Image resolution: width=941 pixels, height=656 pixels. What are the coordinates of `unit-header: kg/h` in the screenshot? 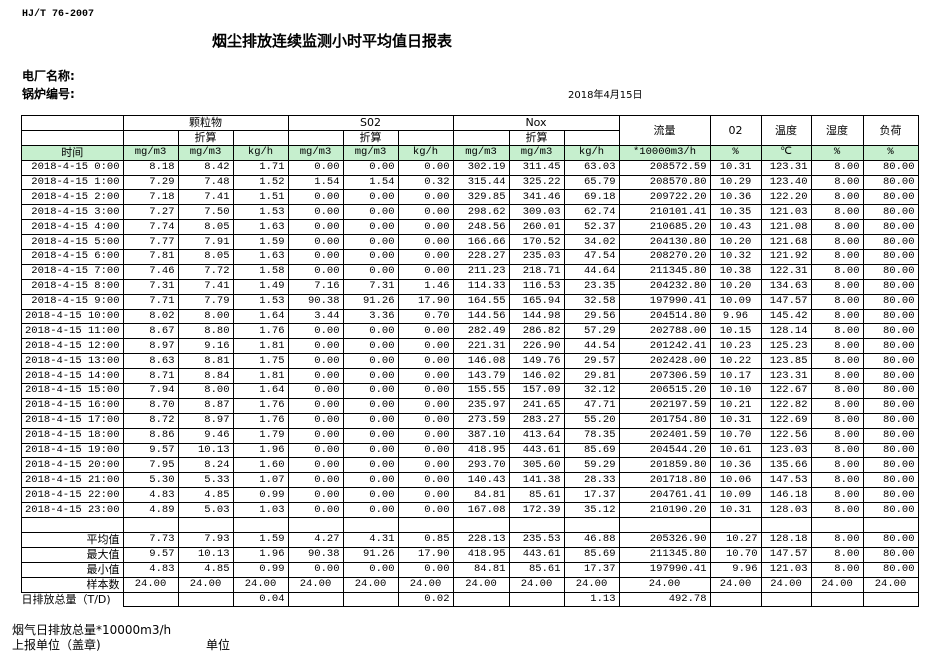 It's located at (425, 152).